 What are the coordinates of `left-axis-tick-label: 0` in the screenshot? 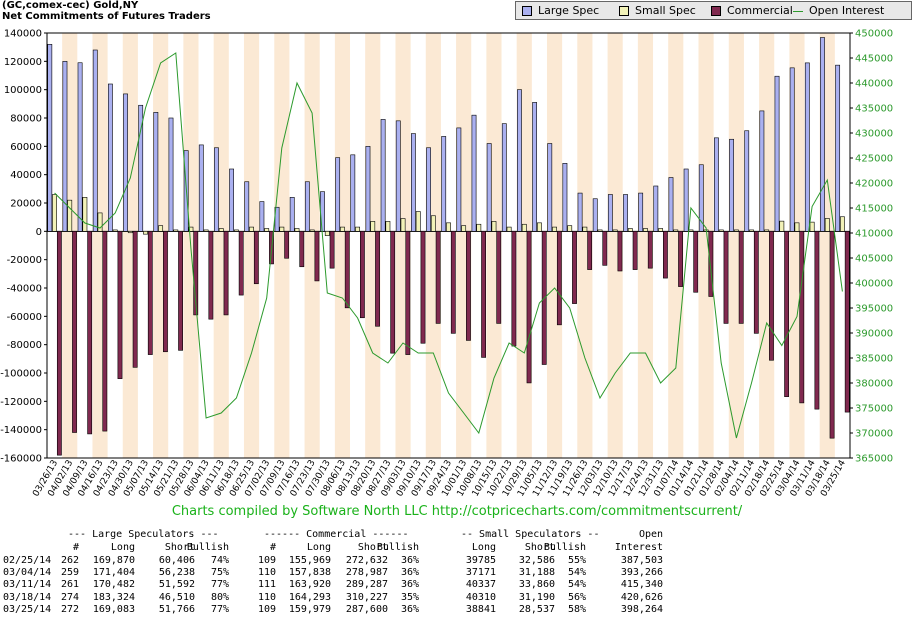 It's located at (39, 232).